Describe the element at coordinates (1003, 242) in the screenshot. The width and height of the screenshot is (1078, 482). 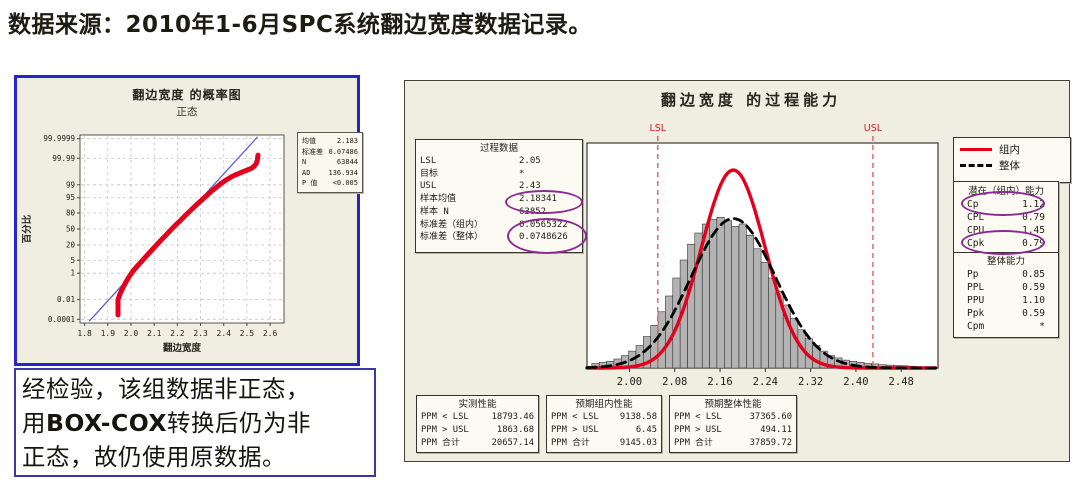
I see `highlight-ellipse-cpk` at that location.